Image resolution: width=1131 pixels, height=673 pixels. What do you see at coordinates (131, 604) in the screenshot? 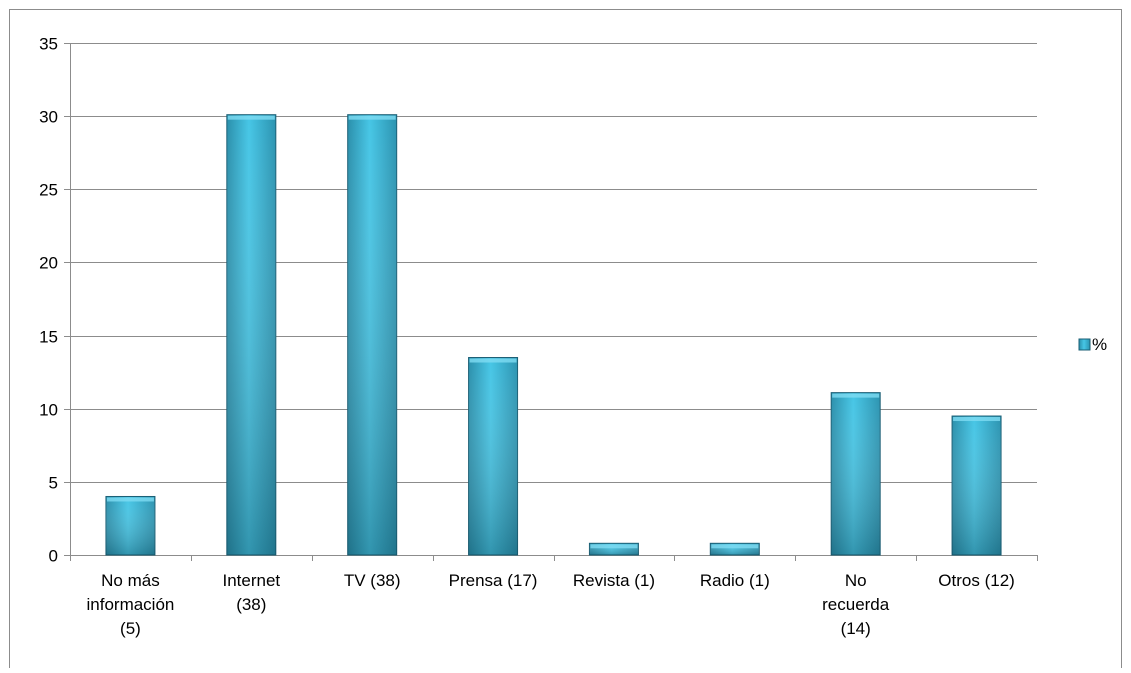
I see `x-tick-label: información` at bounding box center [131, 604].